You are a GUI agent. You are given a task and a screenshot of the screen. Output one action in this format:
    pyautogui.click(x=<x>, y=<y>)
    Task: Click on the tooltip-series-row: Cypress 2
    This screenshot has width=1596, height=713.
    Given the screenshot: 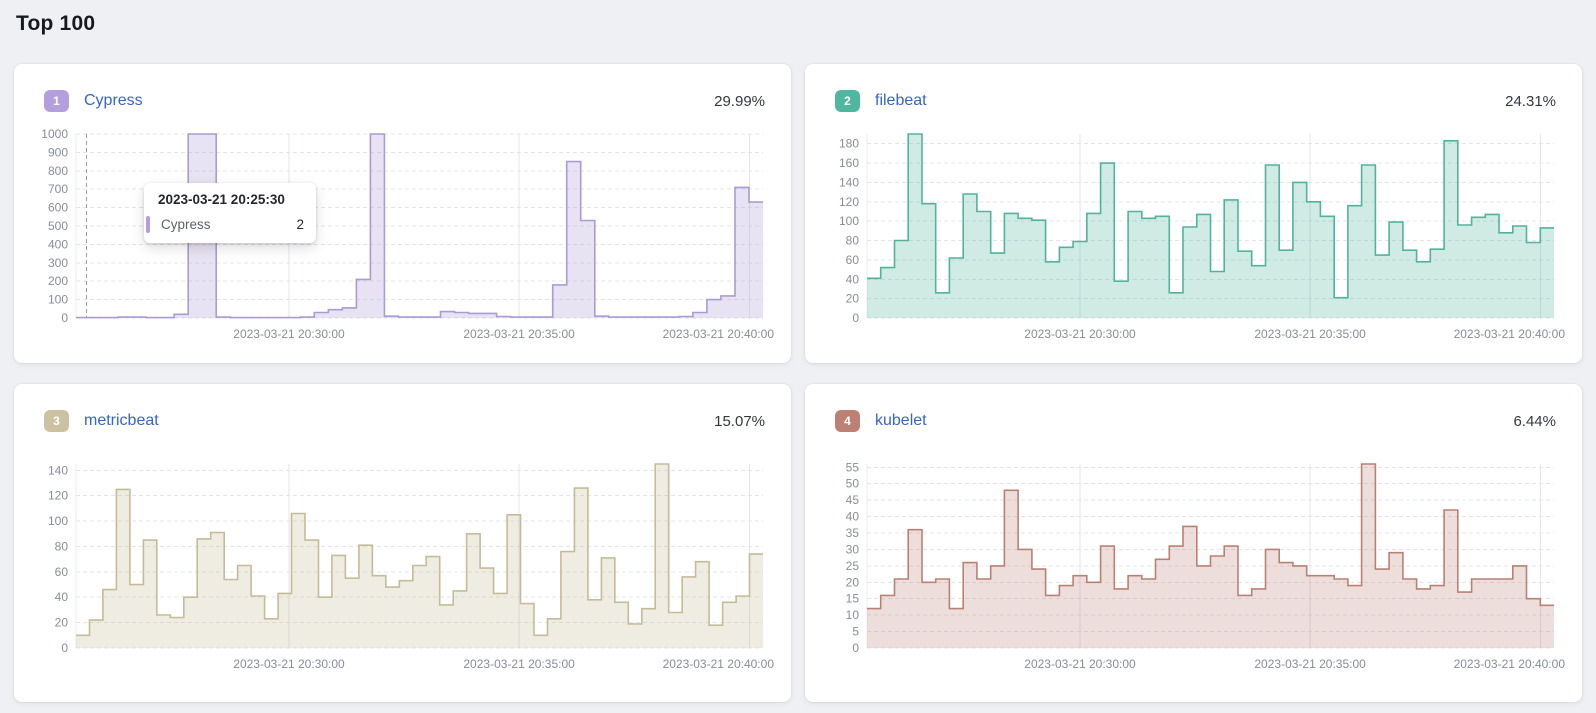 What is the action you would take?
    pyautogui.click(x=225, y=224)
    